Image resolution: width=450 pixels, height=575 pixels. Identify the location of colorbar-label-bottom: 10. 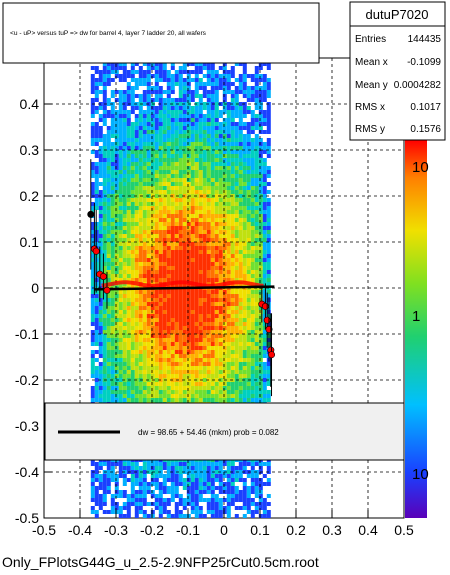
(420, 474).